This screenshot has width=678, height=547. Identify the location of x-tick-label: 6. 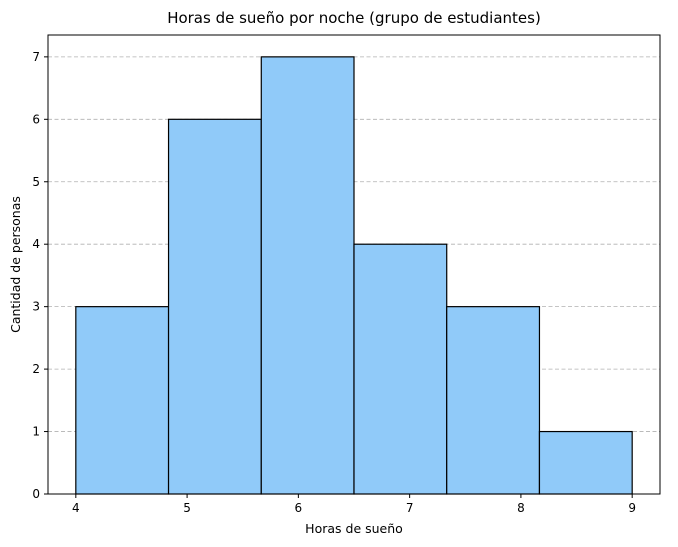
(299, 508).